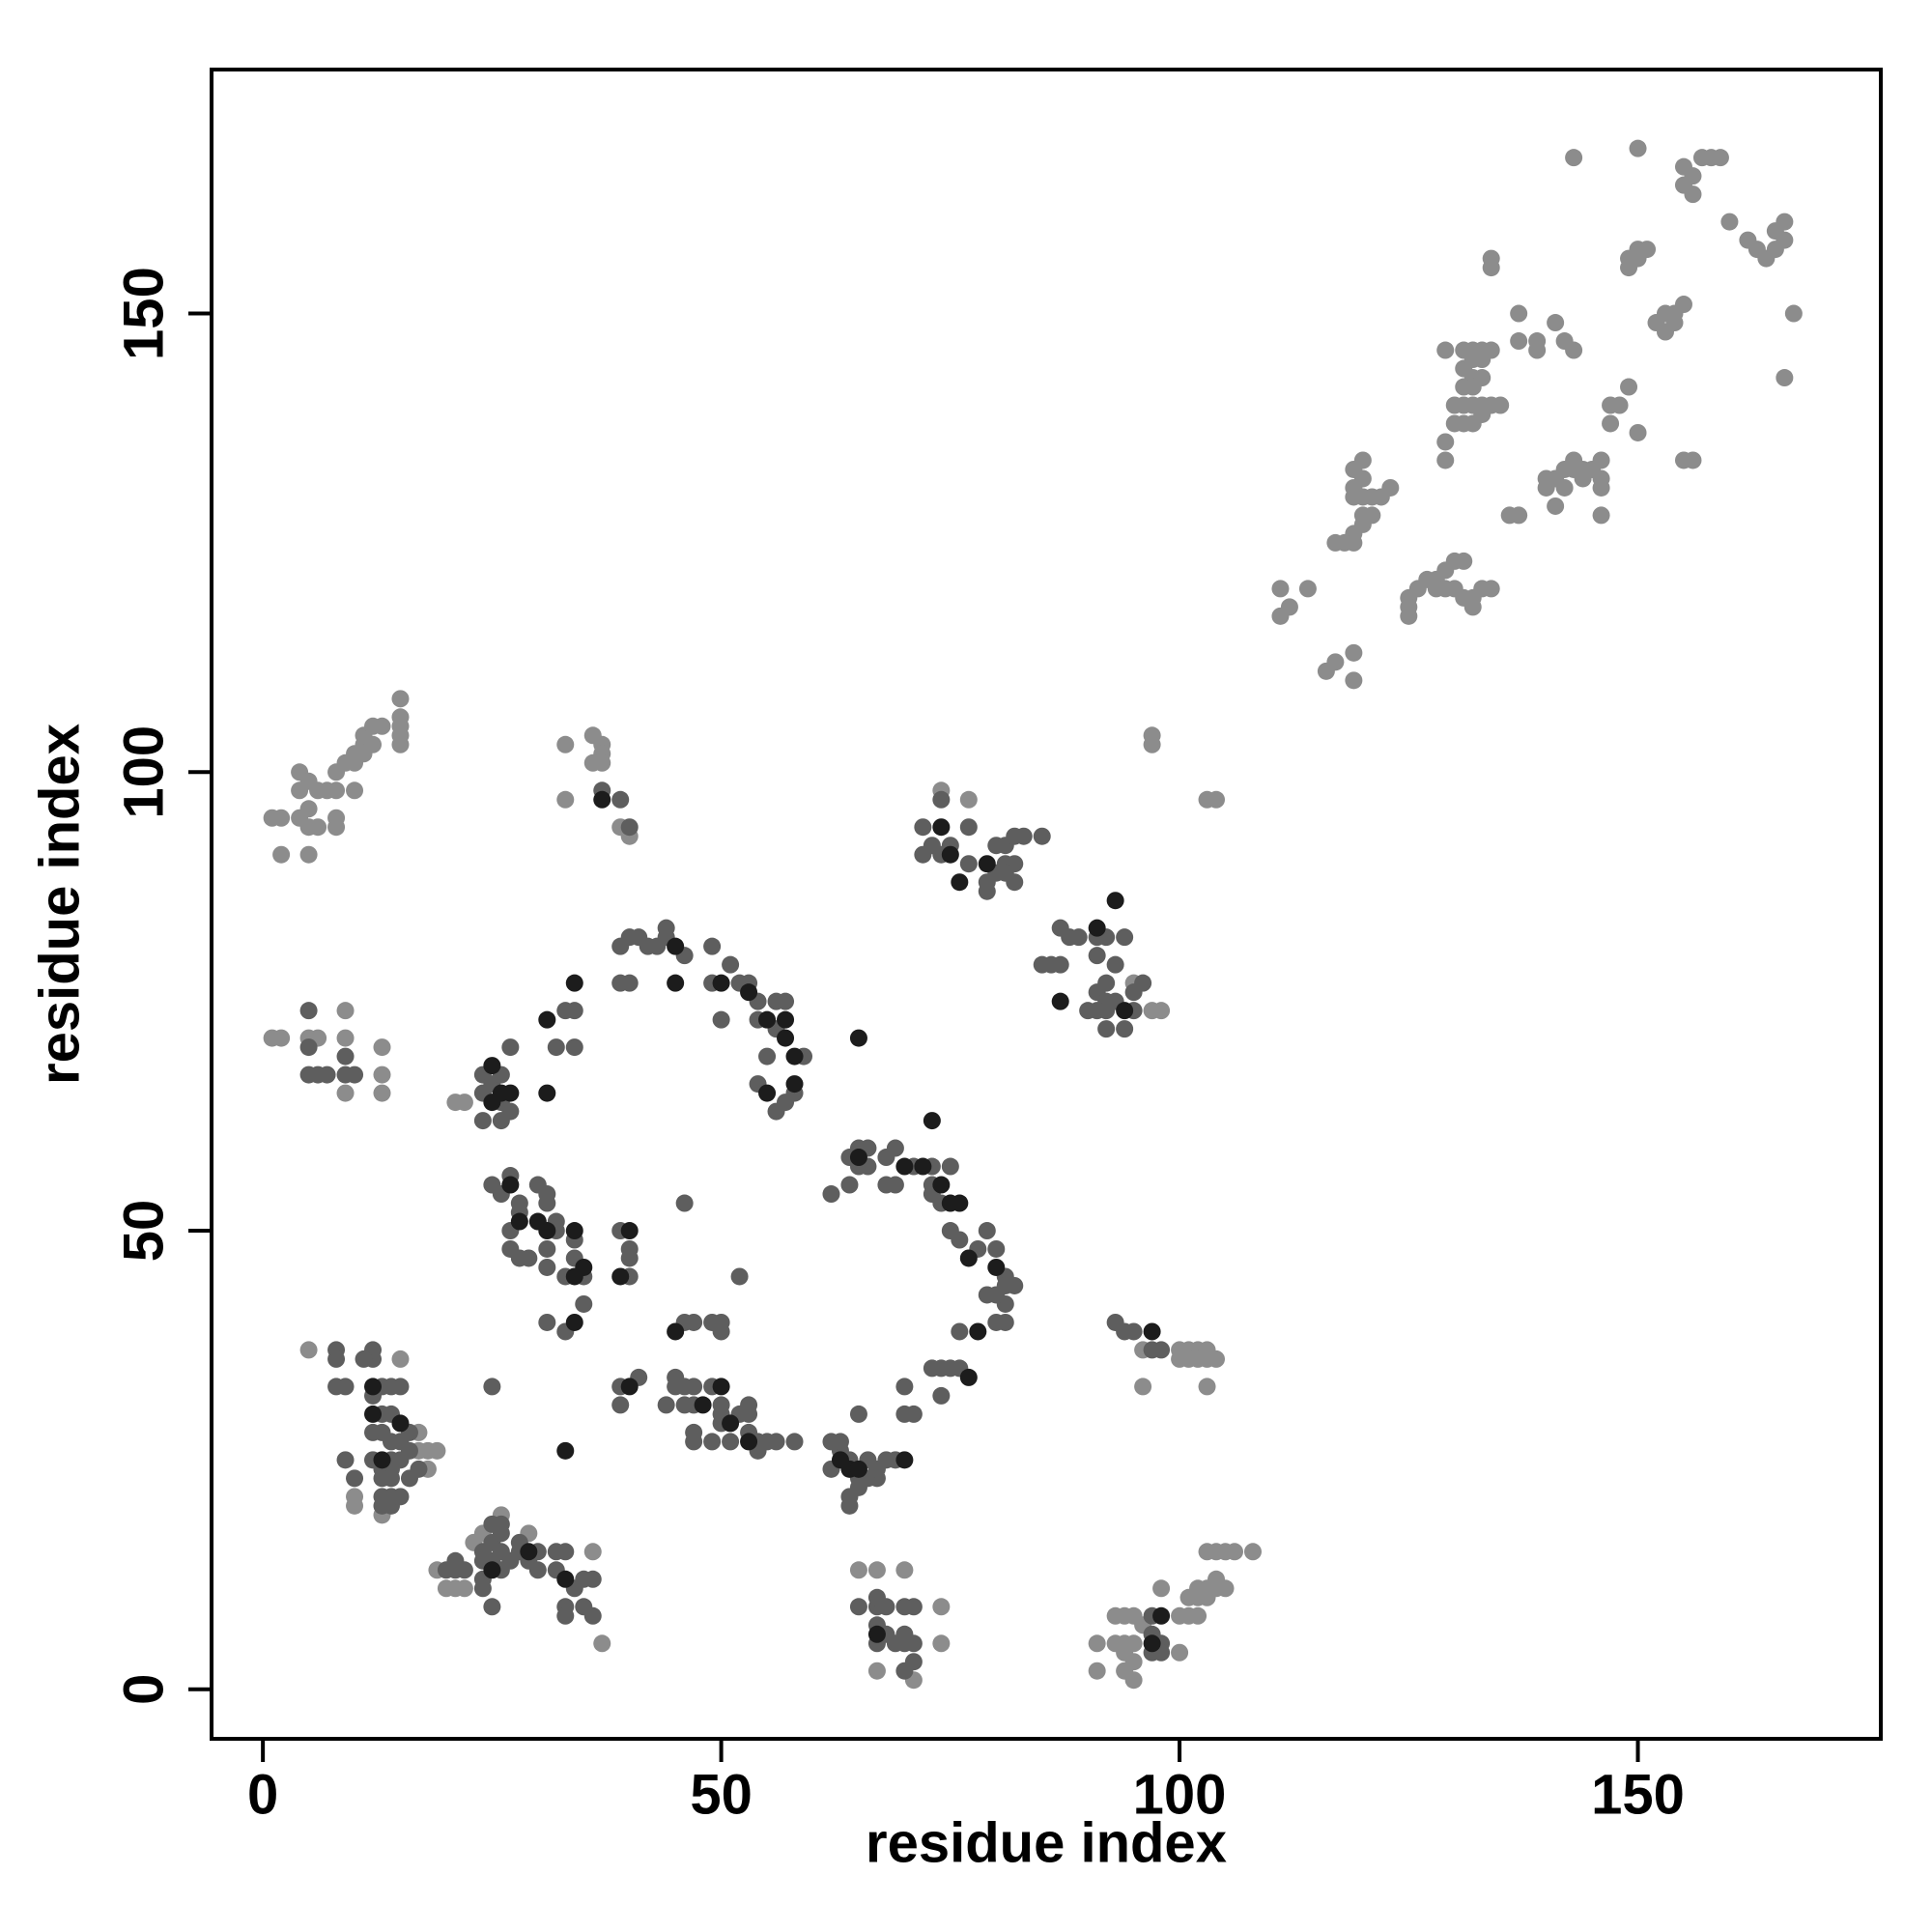 This screenshot has width=1932, height=1932. Describe the element at coordinates (1180, 1794) in the screenshot. I see `x-tick-label: 100` at that location.